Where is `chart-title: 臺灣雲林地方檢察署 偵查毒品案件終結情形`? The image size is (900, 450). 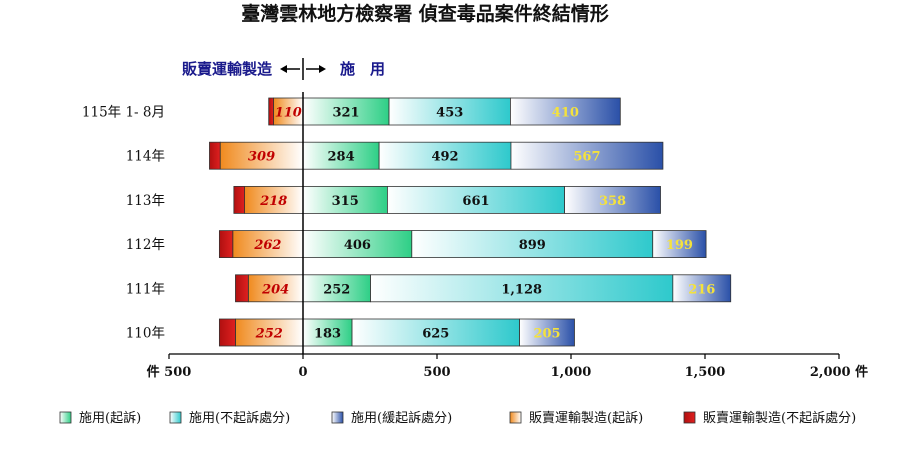
chart-title: 臺灣雲林地方檢察署 偵查毒品案件終結情形 is located at coordinates (425, 13).